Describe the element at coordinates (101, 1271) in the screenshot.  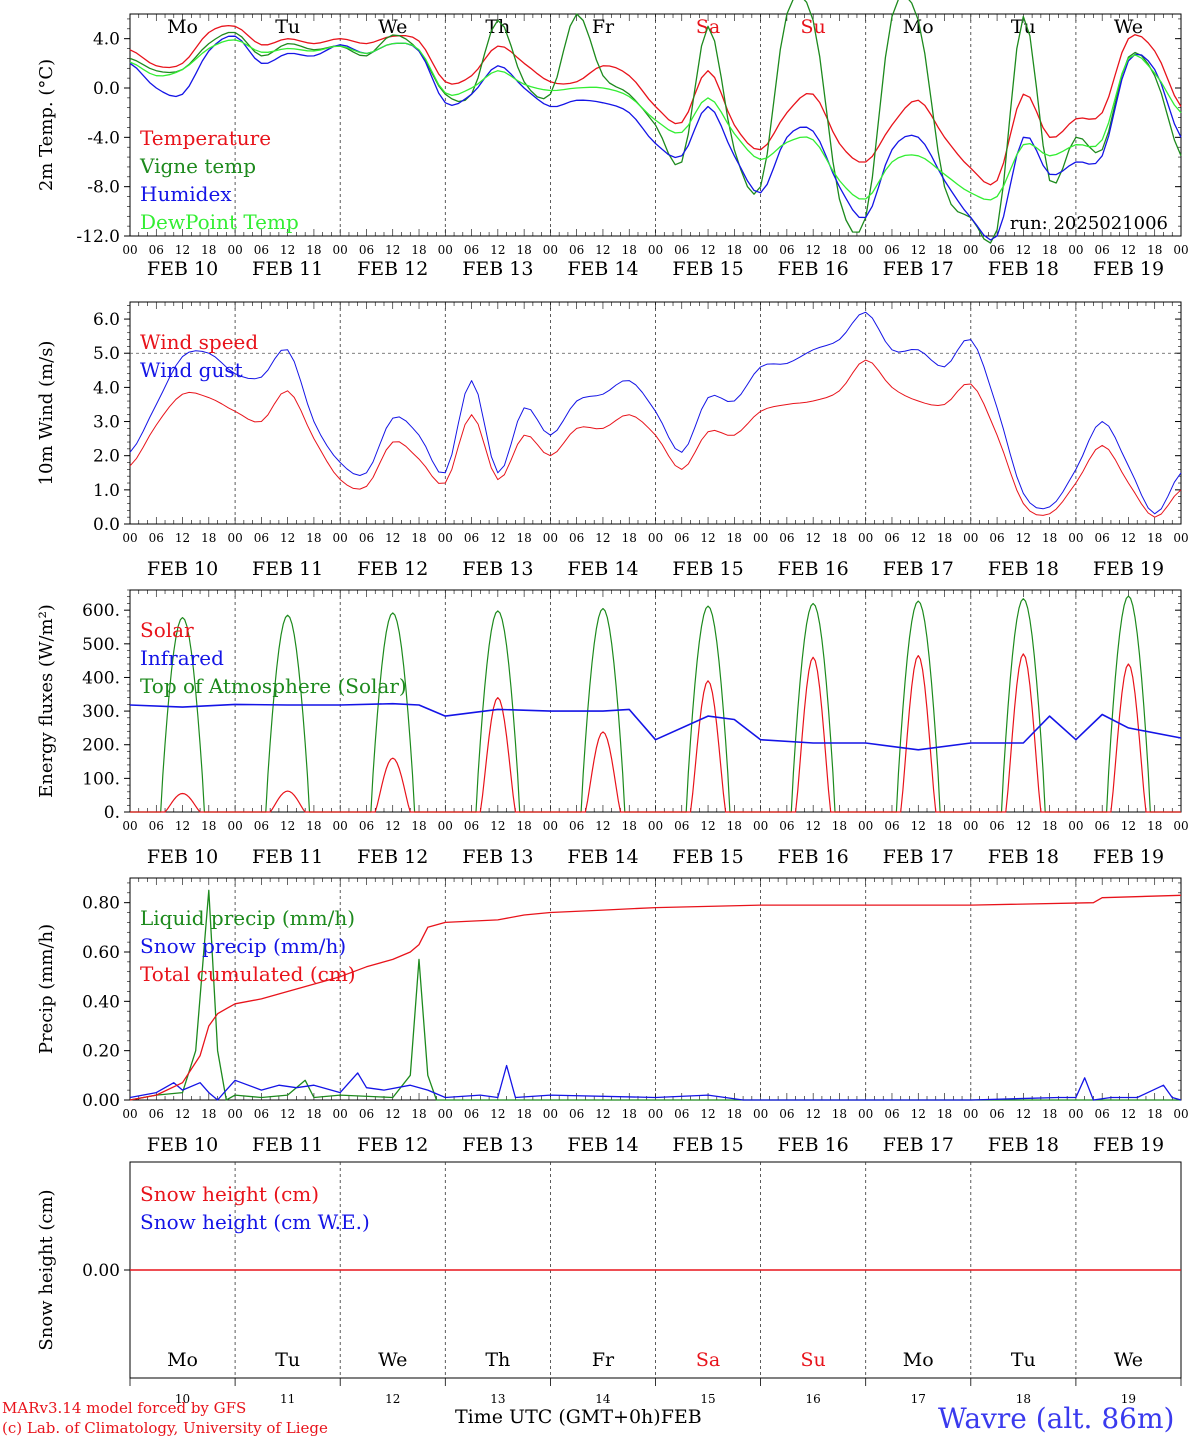
I see `snow-ytick-label: 0.00` at that location.